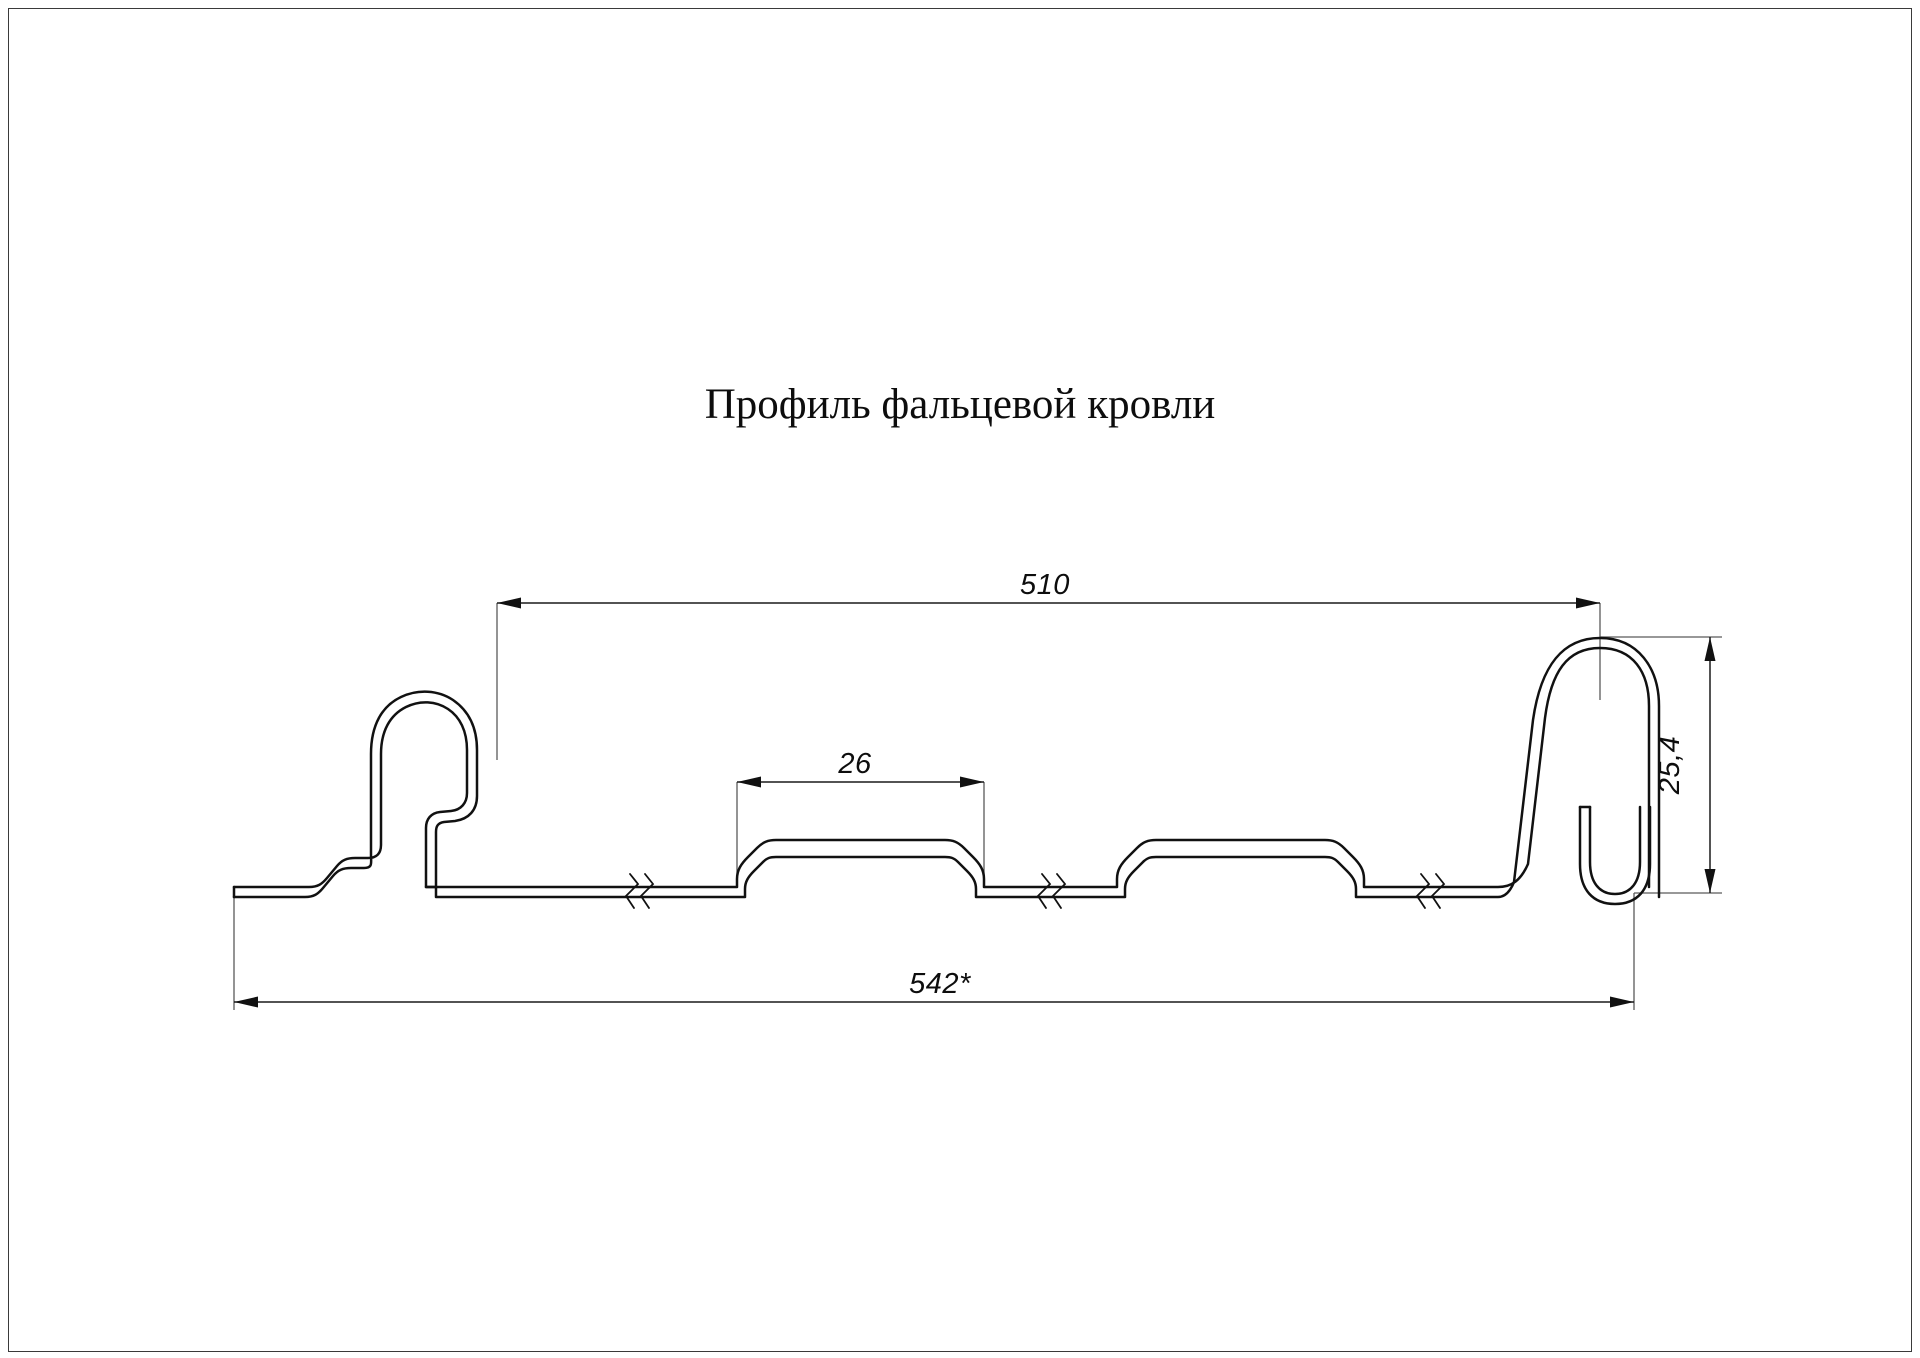 Image resolution: width=1920 pixels, height=1358 pixels. Describe the element at coordinates (960, 404) in the screenshot. I see `page-title: Профиль фальцевой кровли` at that location.